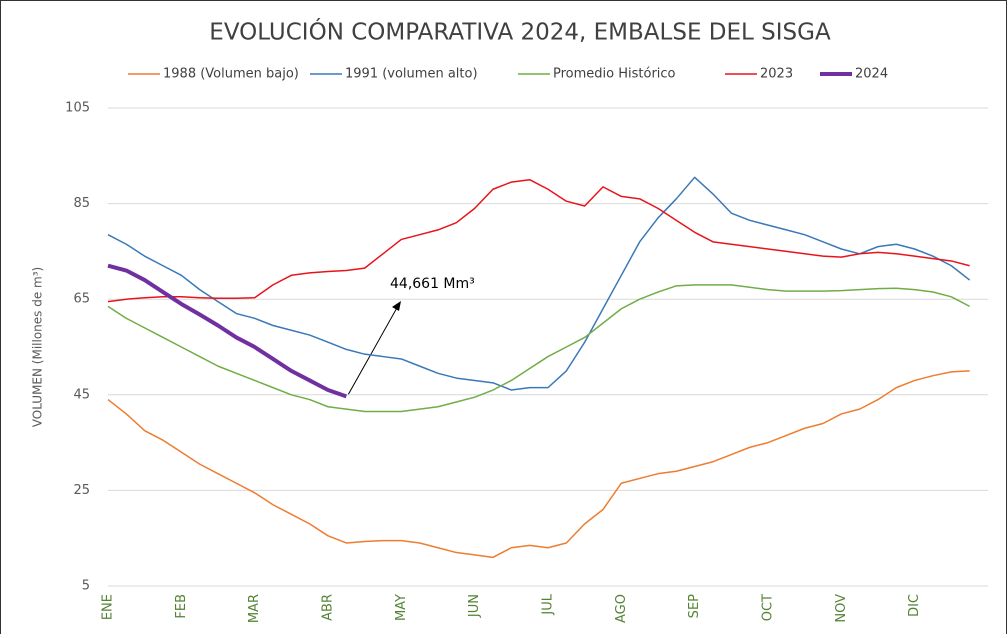 The image size is (1008, 638). Describe the element at coordinates (871, 74) in the screenshot. I see `legend-label: 2024` at that location.